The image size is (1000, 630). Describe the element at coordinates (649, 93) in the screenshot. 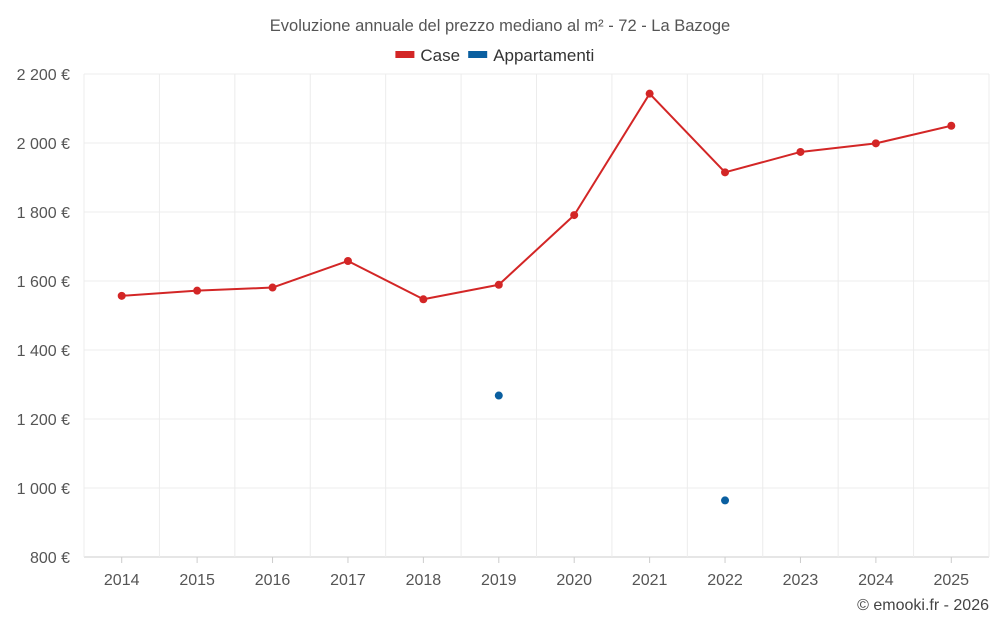

I see `data-point-case-2021` at that location.